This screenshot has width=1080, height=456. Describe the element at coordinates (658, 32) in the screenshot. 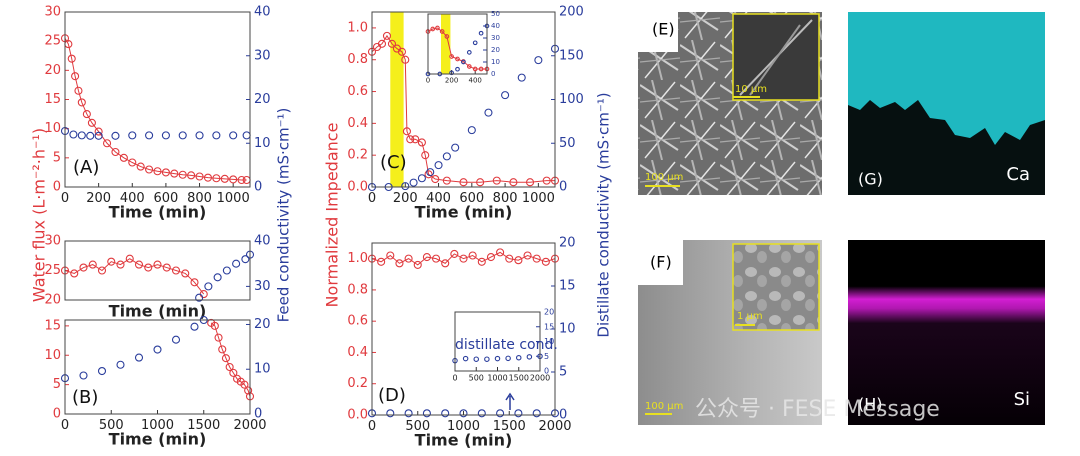

I see `mask` at that location.